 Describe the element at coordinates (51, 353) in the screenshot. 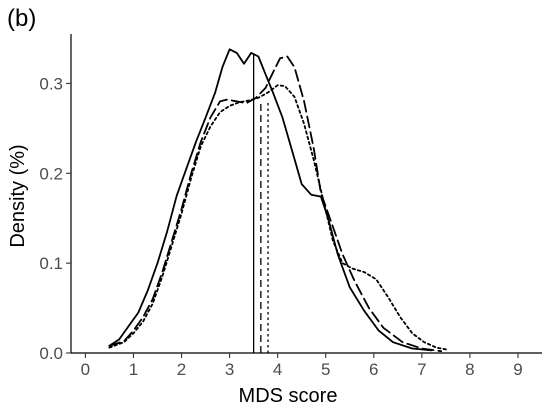

I see `y-tick-label: 0.0` at that location.